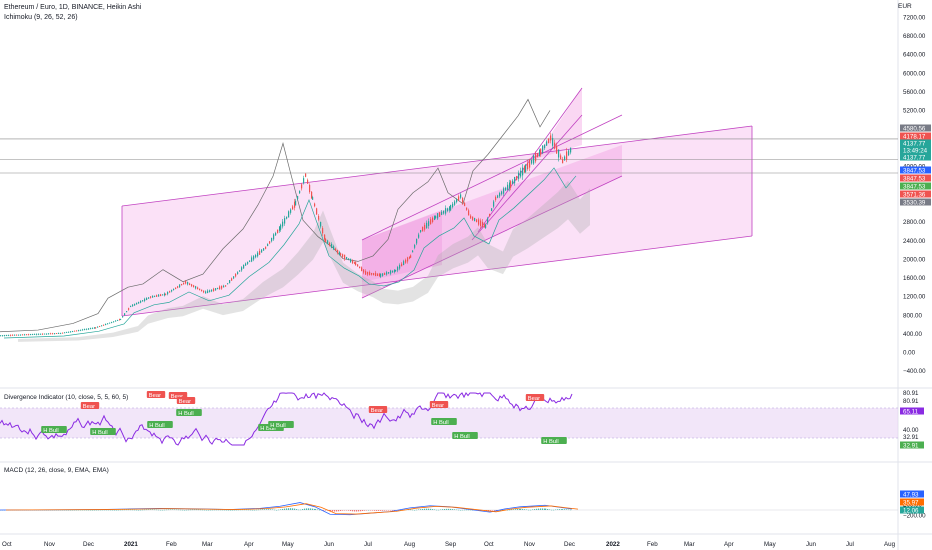 The height and width of the screenshot is (550, 932). I want to click on price-tick-label: 0.00, so click(909, 353).